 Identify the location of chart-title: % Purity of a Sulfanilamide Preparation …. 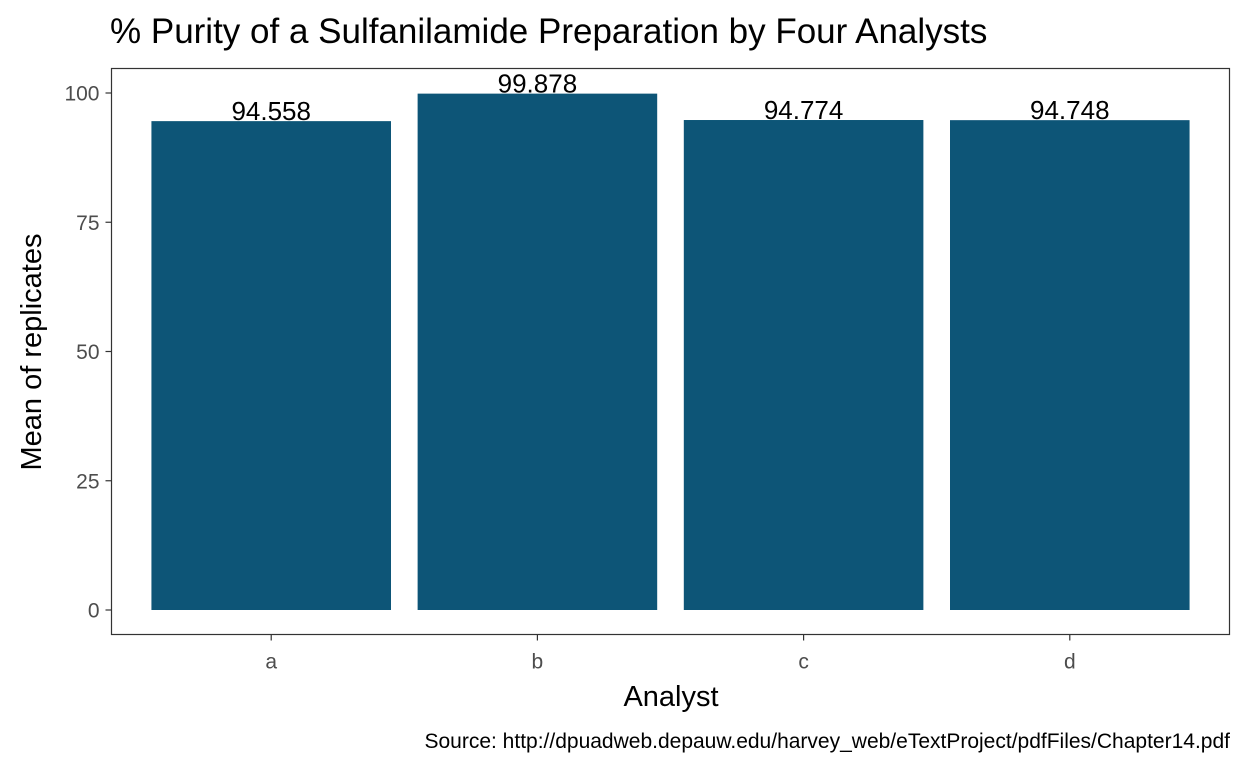
(548, 31).